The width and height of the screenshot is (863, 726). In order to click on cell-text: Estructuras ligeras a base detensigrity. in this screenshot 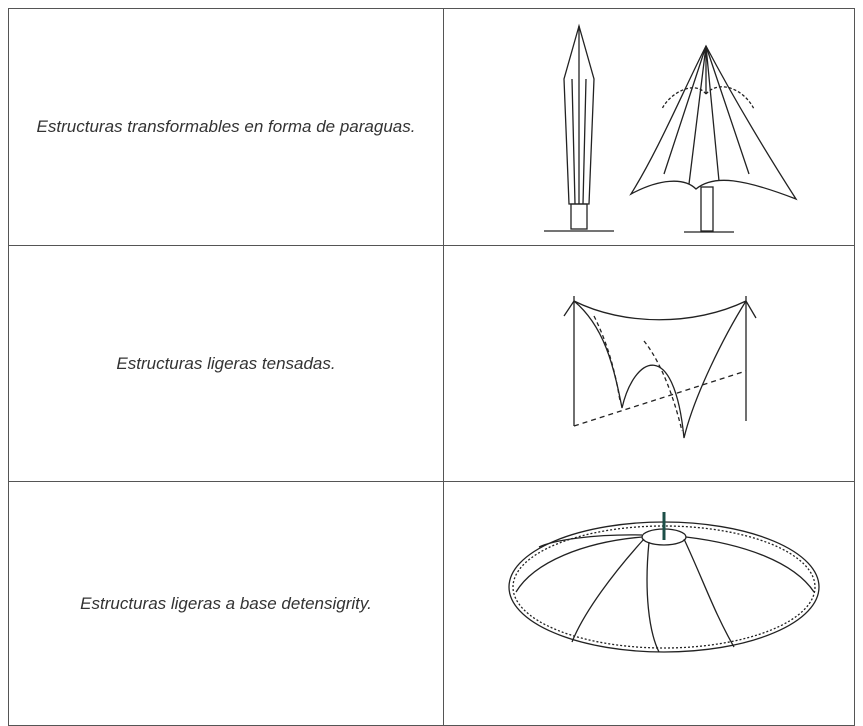, I will do `click(226, 603)`.